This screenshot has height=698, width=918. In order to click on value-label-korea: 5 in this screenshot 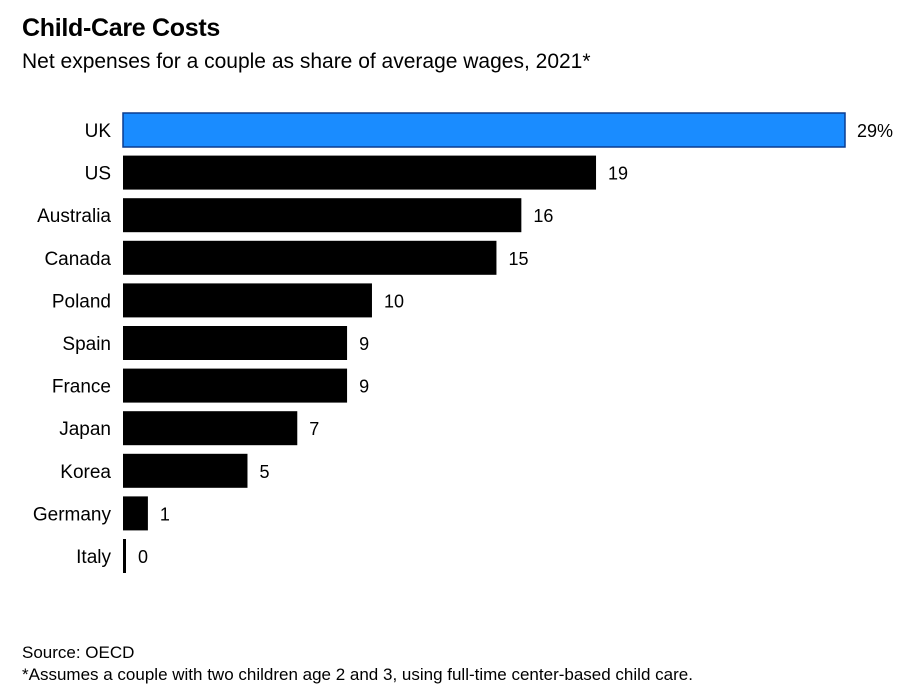, I will do `click(264, 472)`.